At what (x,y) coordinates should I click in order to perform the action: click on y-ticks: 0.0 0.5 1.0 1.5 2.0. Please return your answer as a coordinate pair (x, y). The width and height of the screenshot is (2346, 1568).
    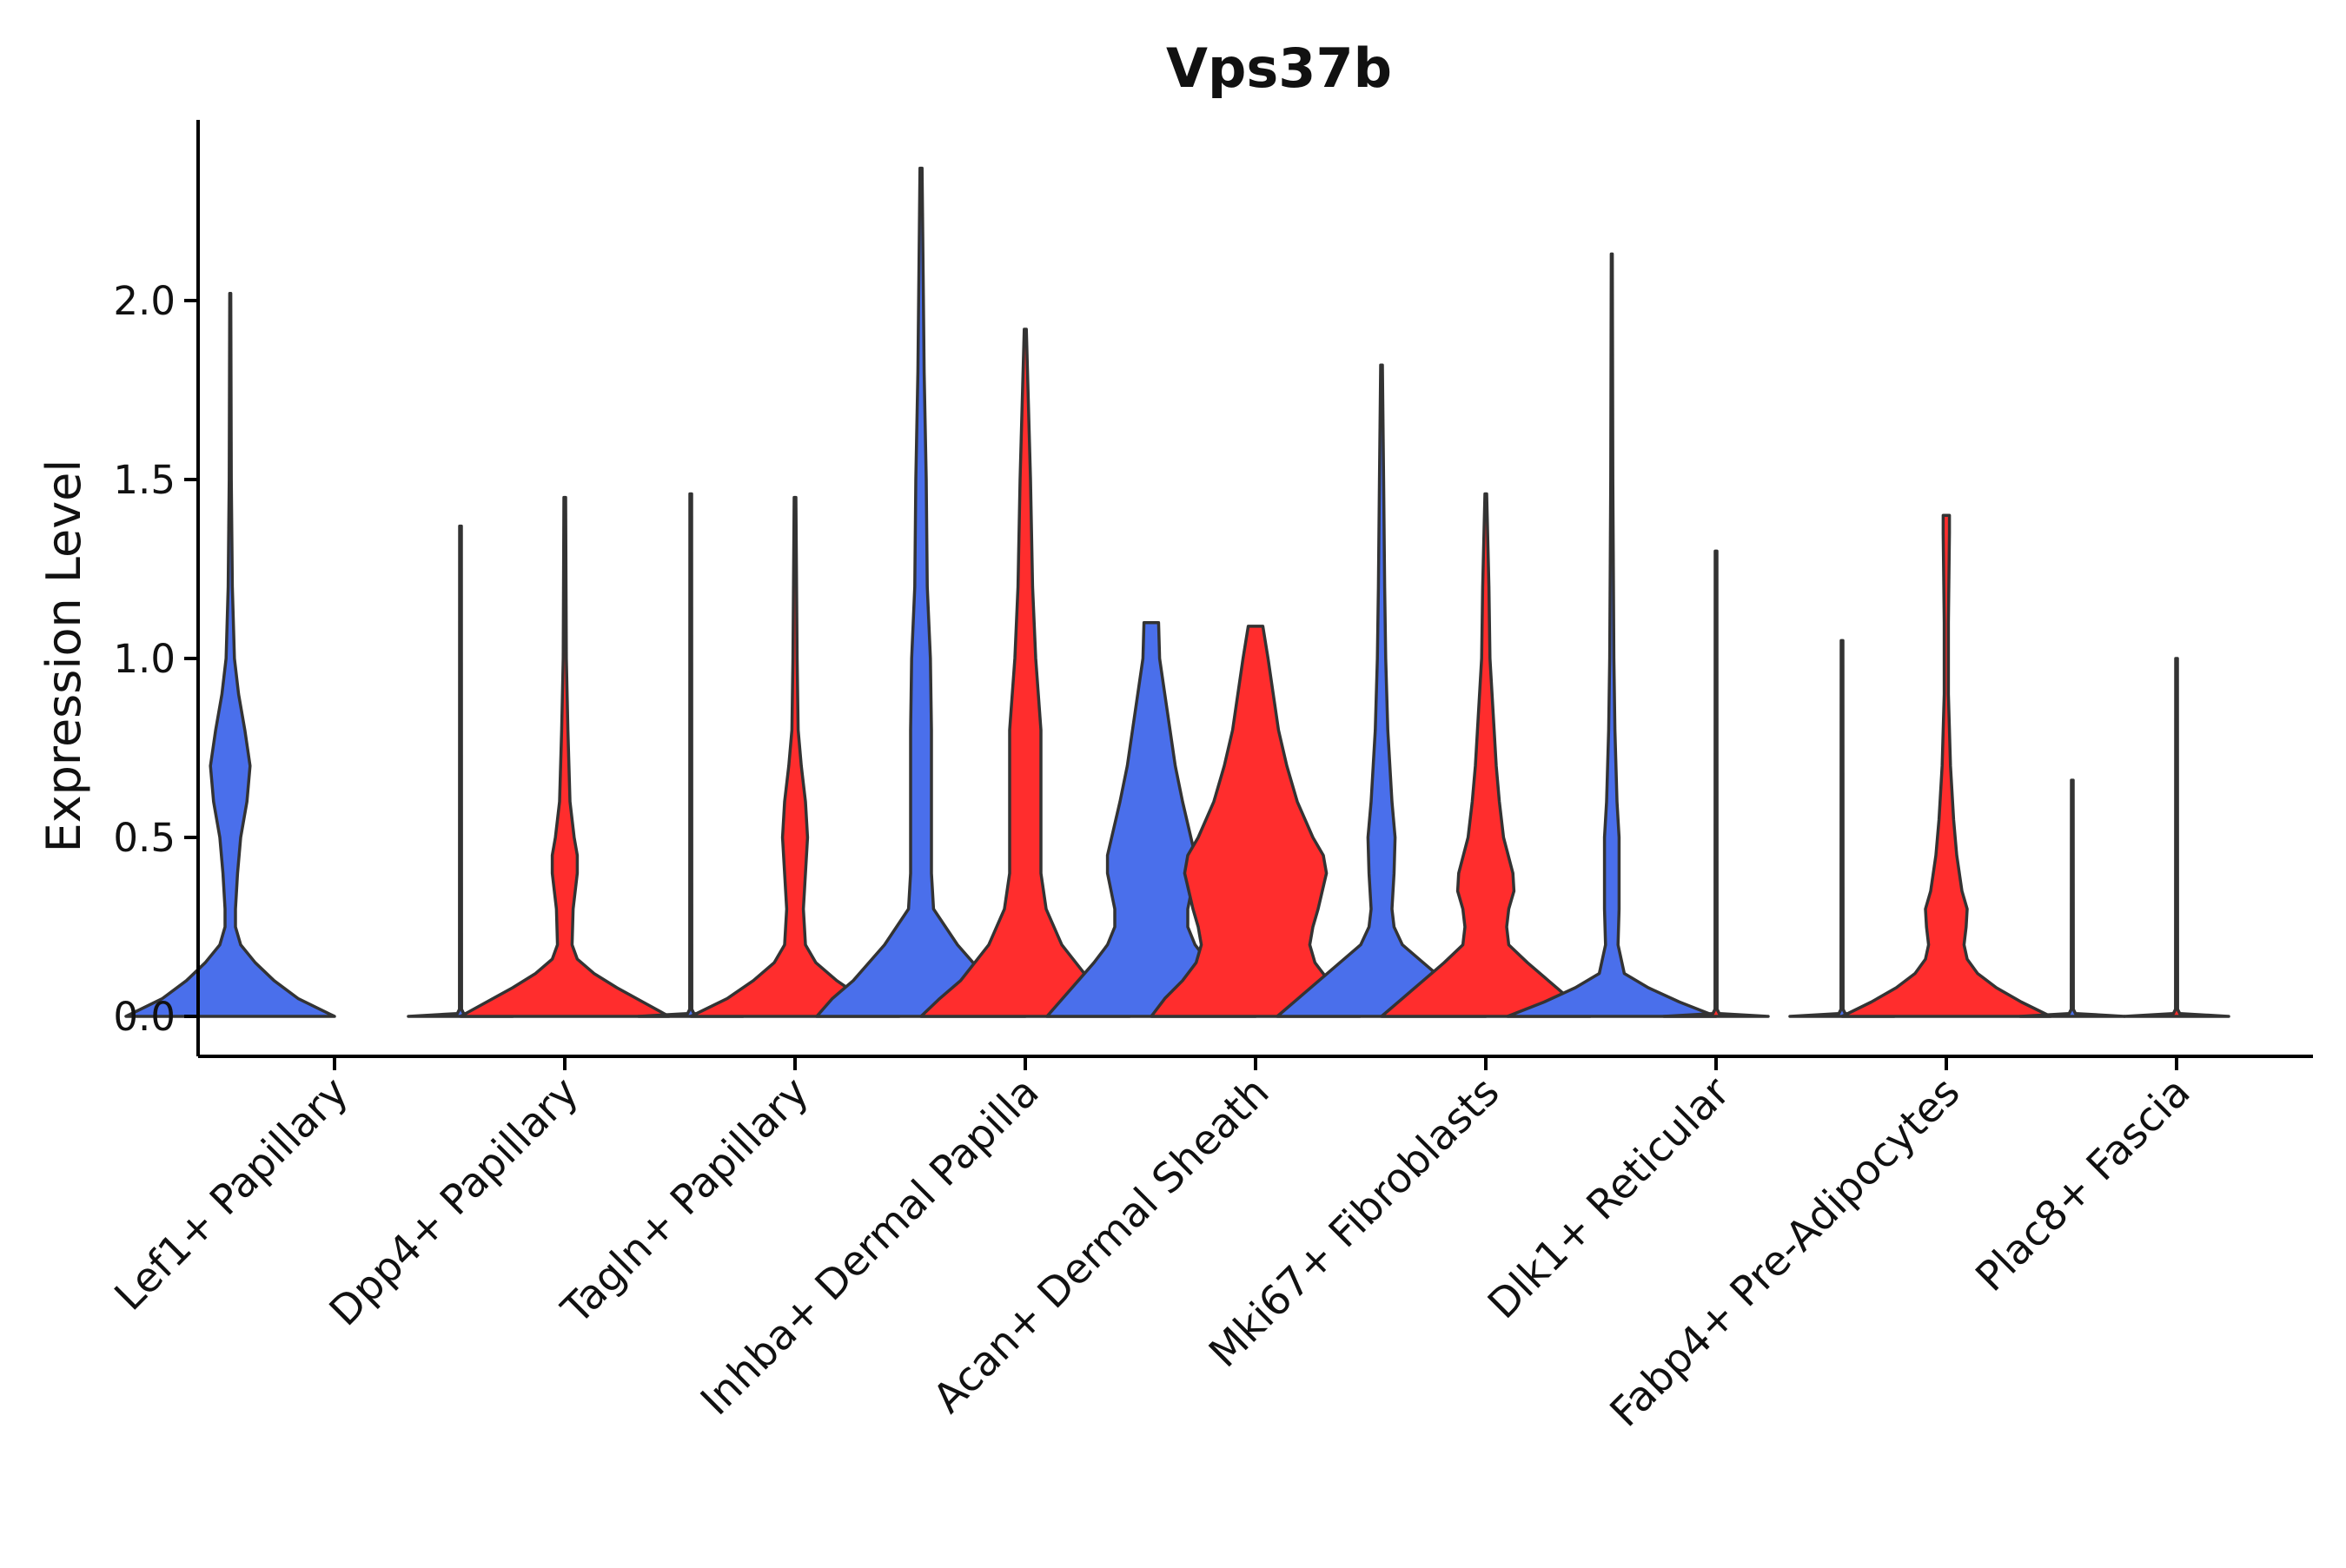
    Looking at the image, I should click on (155, 659).